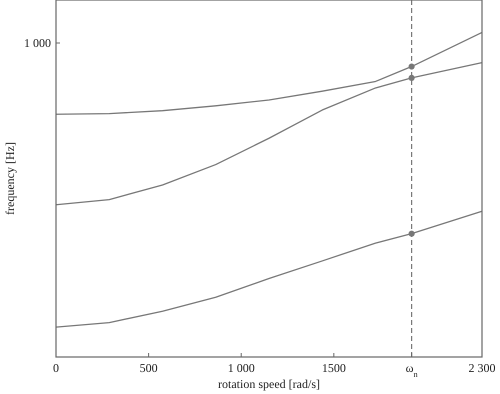 This screenshot has height=394, width=500. What do you see at coordinates (149, 368) in the screenshot?
I see `x-tick-label: 500` at bounding box center [149, 368].